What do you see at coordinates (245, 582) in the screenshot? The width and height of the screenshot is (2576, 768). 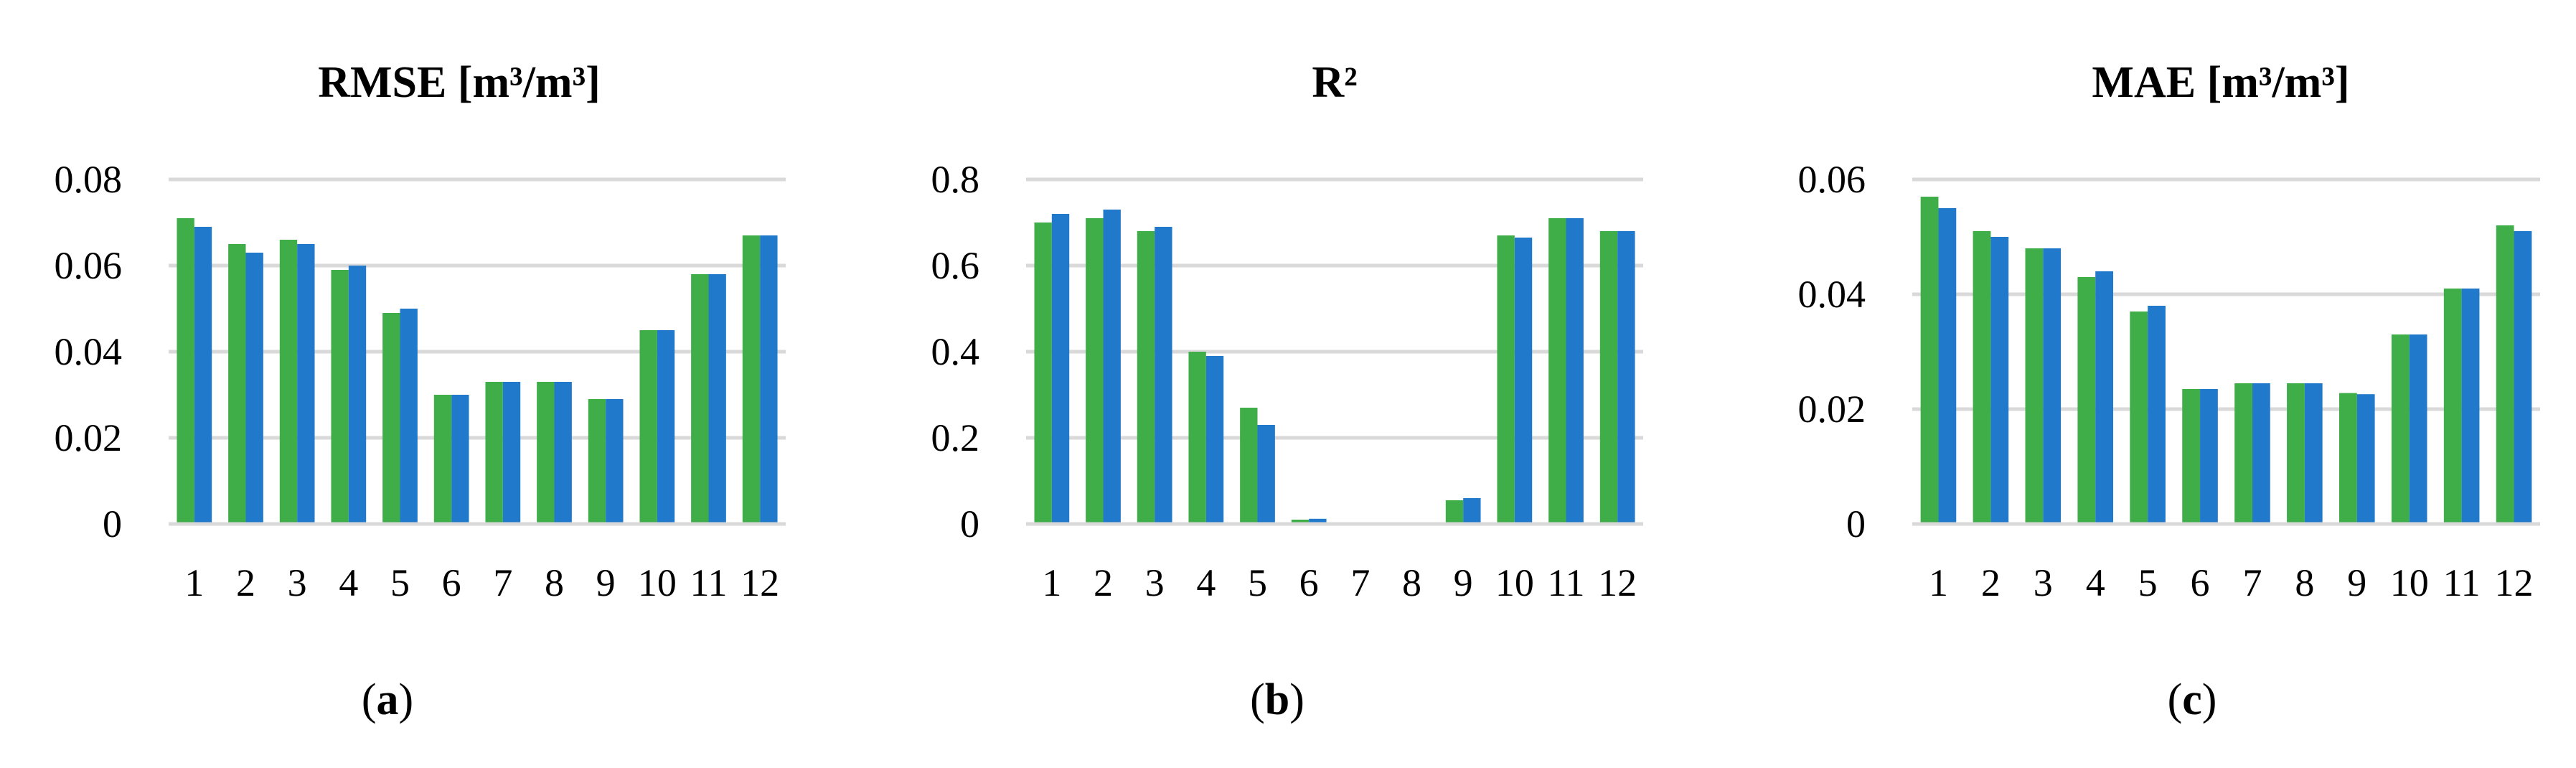 I see `rmse-x-tick-label: 2` at bounding box center [245, 582].